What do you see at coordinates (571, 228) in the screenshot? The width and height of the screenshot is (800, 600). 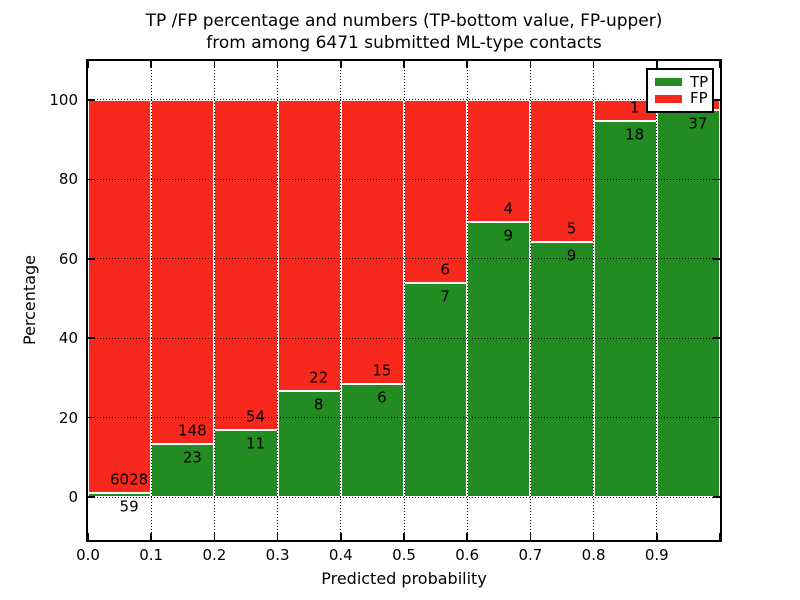 I see `fp-count-annotation: 5` at bounding box center [571, 228].